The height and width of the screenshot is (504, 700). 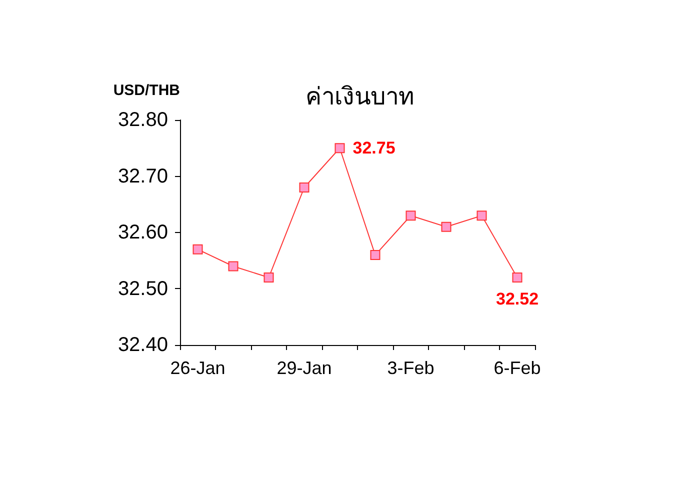 What do you see at coordinates (374, 148) in the screenshot?
I see `data-label: 32.75` at bounding box center [374, 148].